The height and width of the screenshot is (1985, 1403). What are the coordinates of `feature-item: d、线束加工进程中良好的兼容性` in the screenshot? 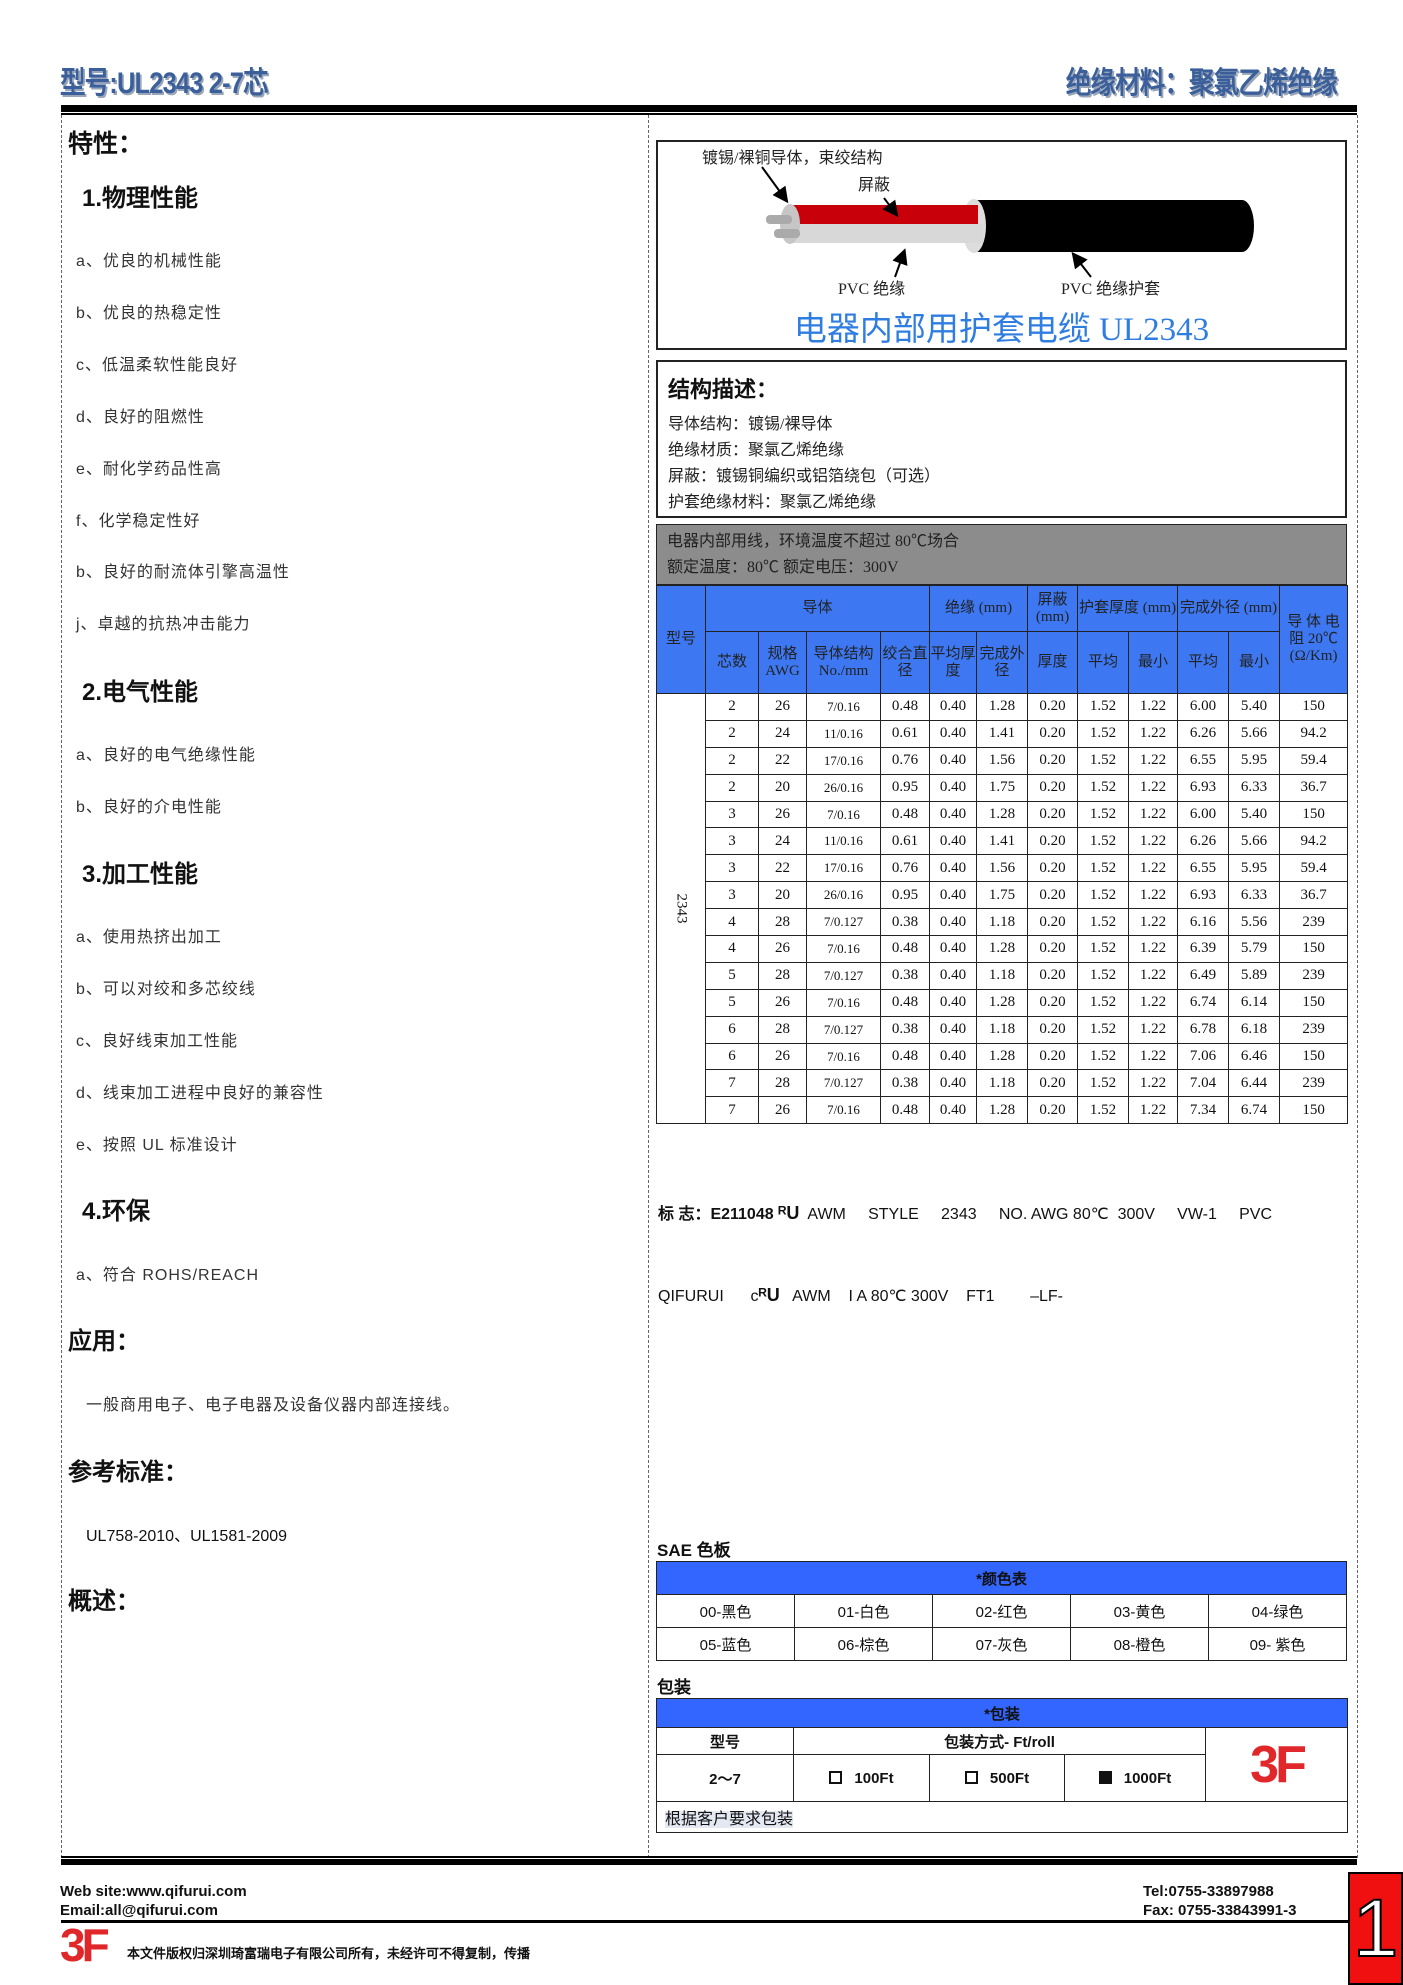 It's located at (200, 1093).